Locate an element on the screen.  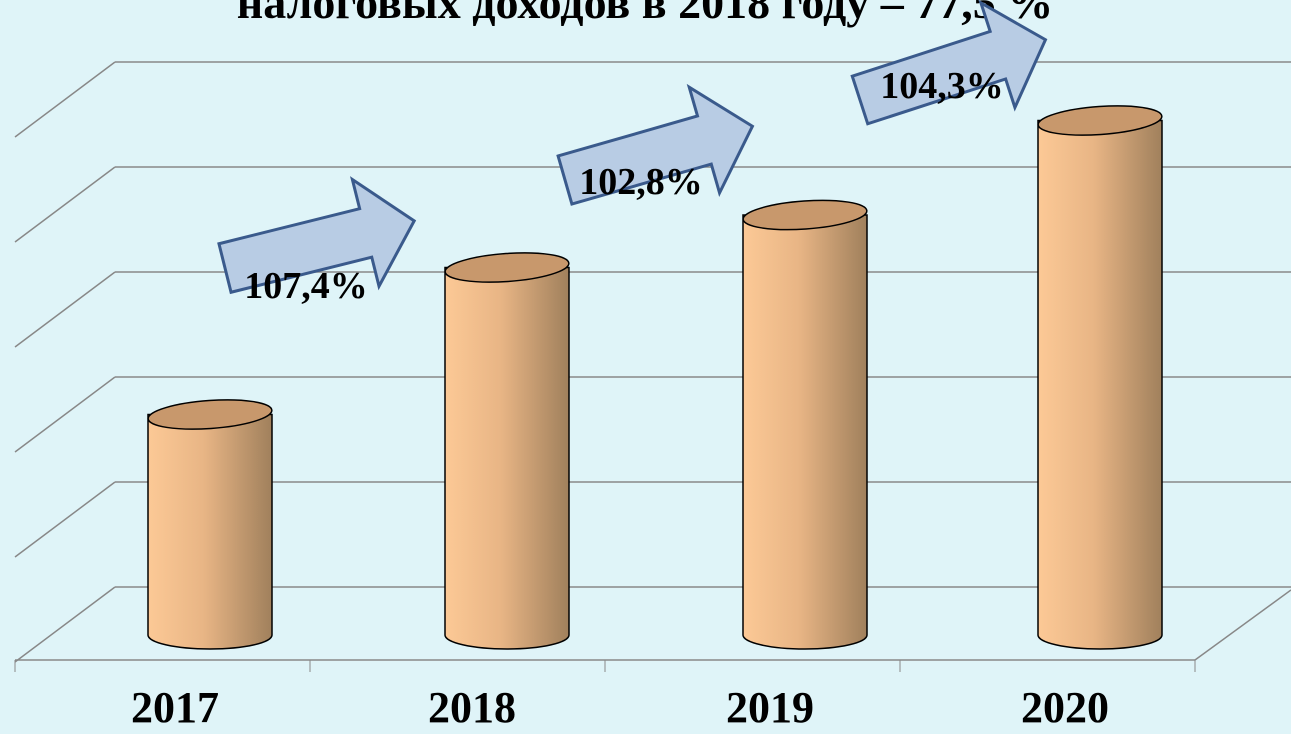
chart-title: налоговых доходов в 2018 году – 77,5 % is located at coordinates (645, 14).